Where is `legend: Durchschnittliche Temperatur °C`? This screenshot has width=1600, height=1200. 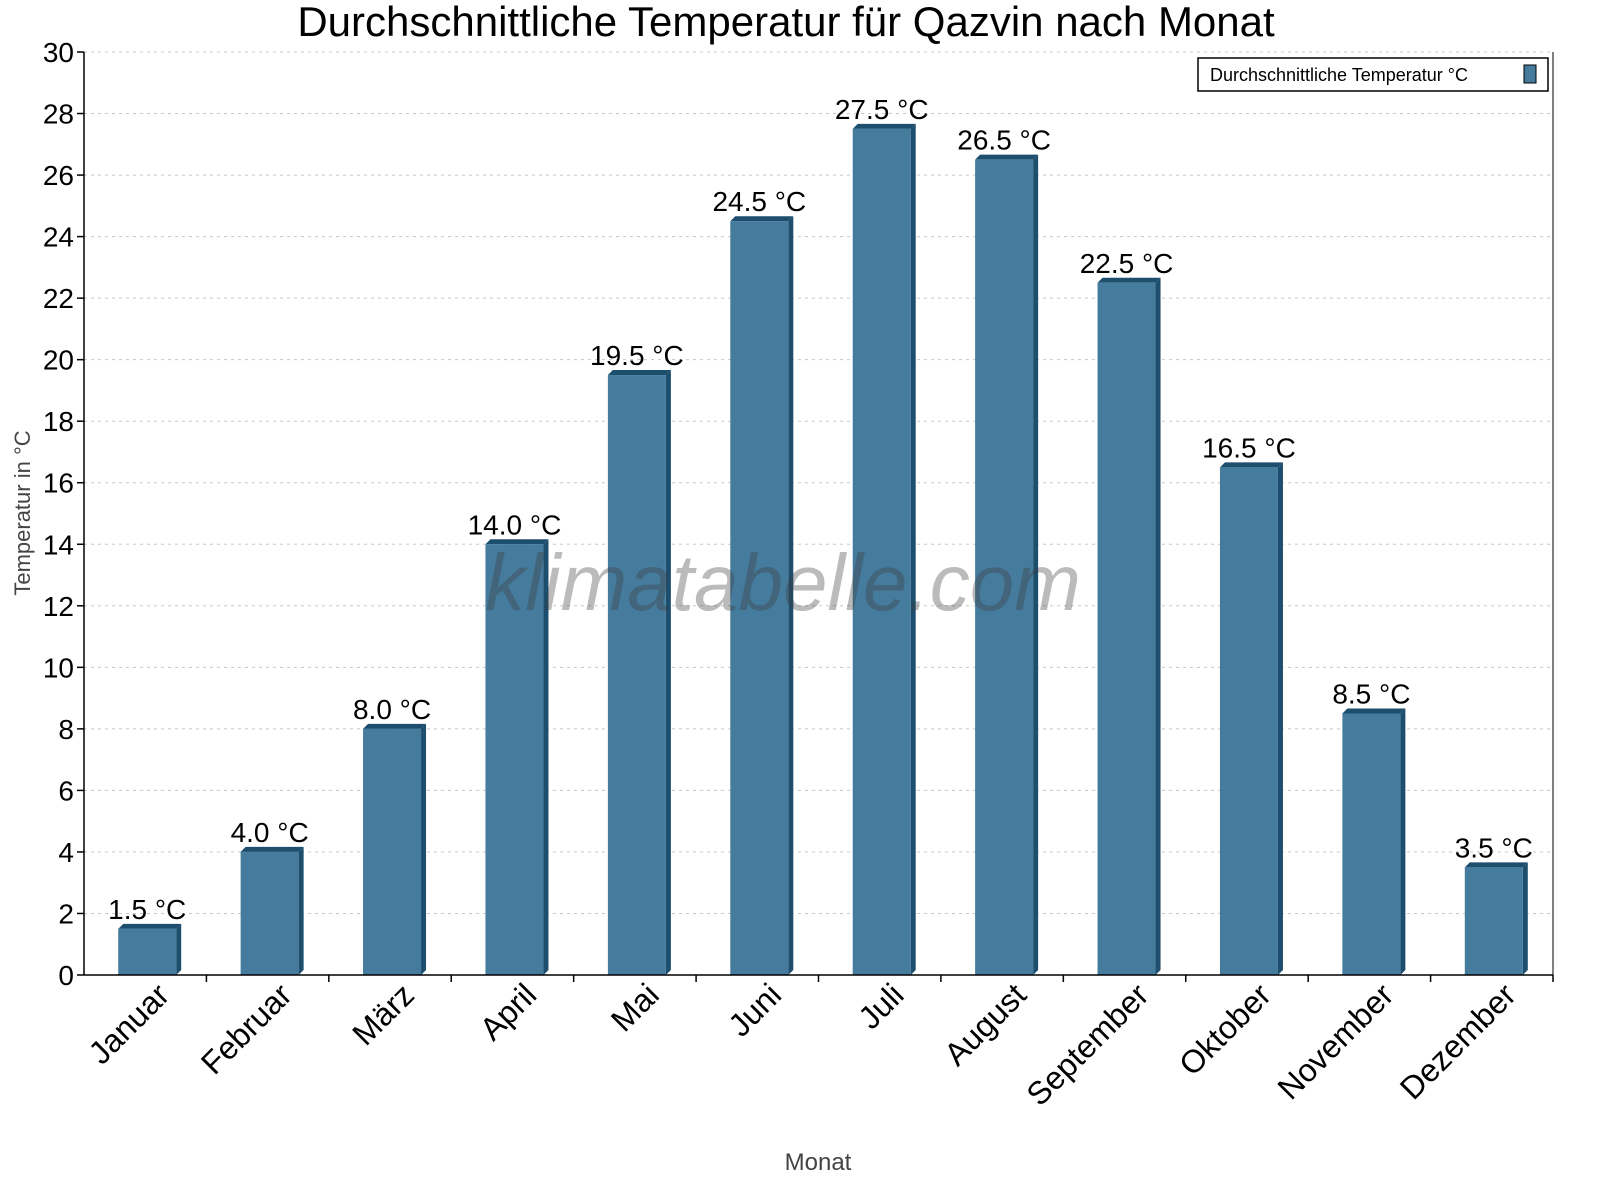 legend: Durchschnittliche Temperatur °C is located at coordinates (1373, 74).